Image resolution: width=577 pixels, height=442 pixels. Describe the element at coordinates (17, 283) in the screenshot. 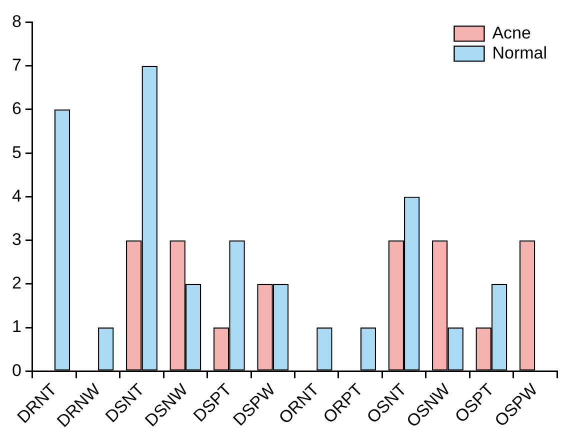

I see `y-tick-label: 2` at that location.